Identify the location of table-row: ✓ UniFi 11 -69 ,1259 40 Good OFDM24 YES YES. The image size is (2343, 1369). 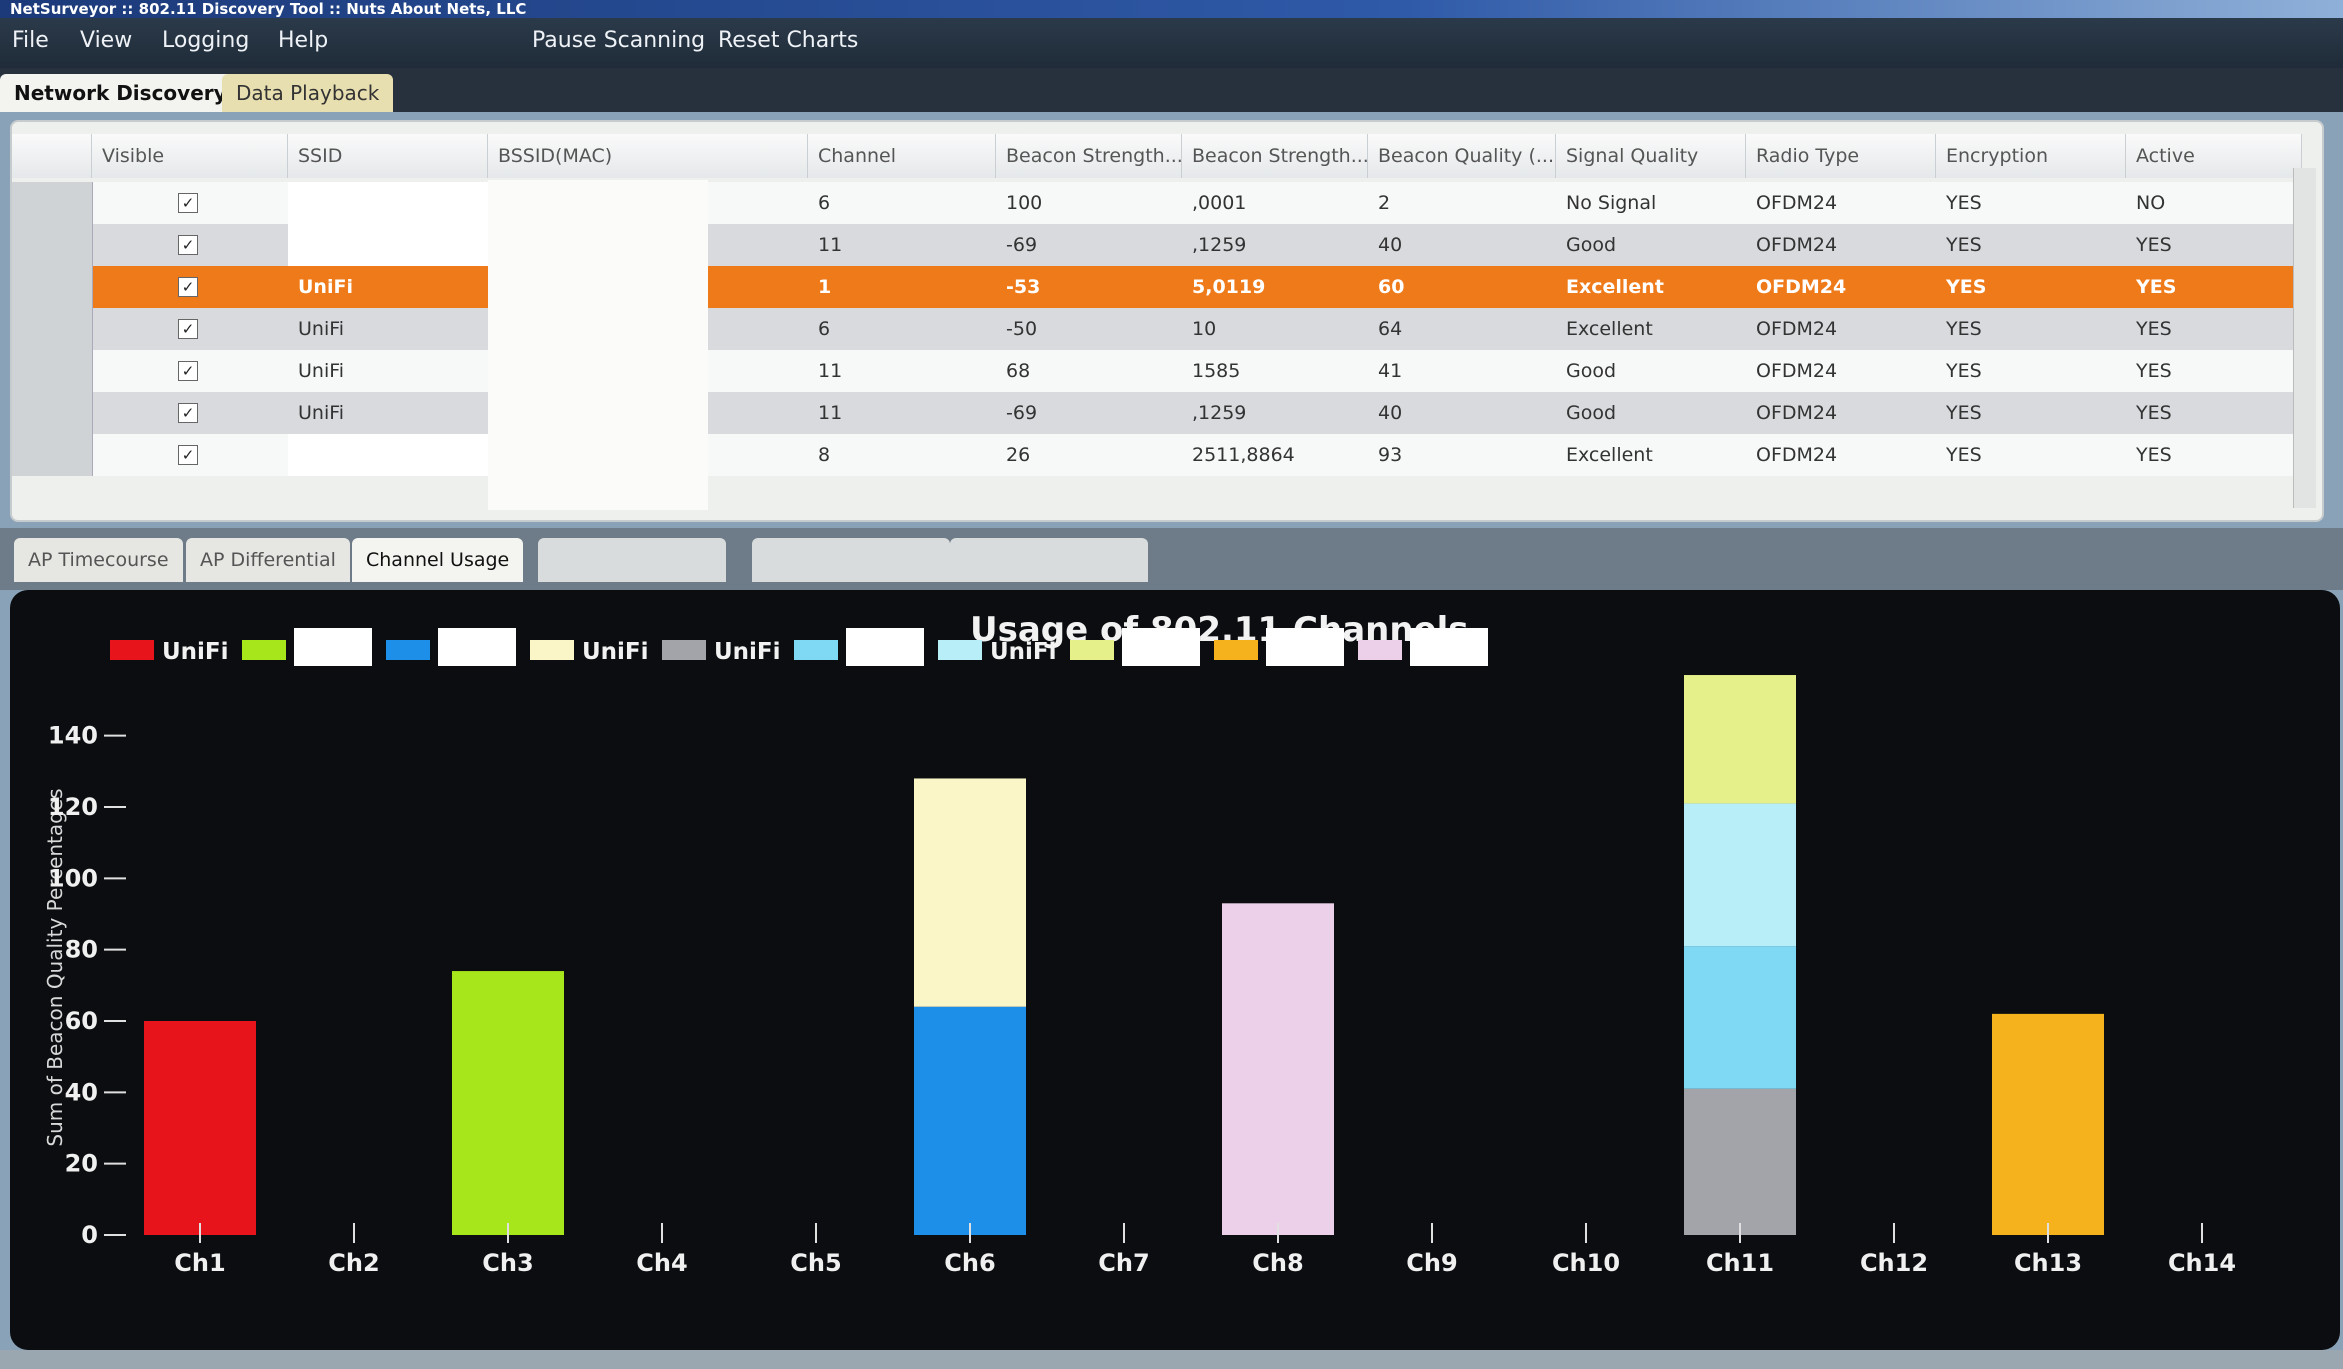
(1157, 413).